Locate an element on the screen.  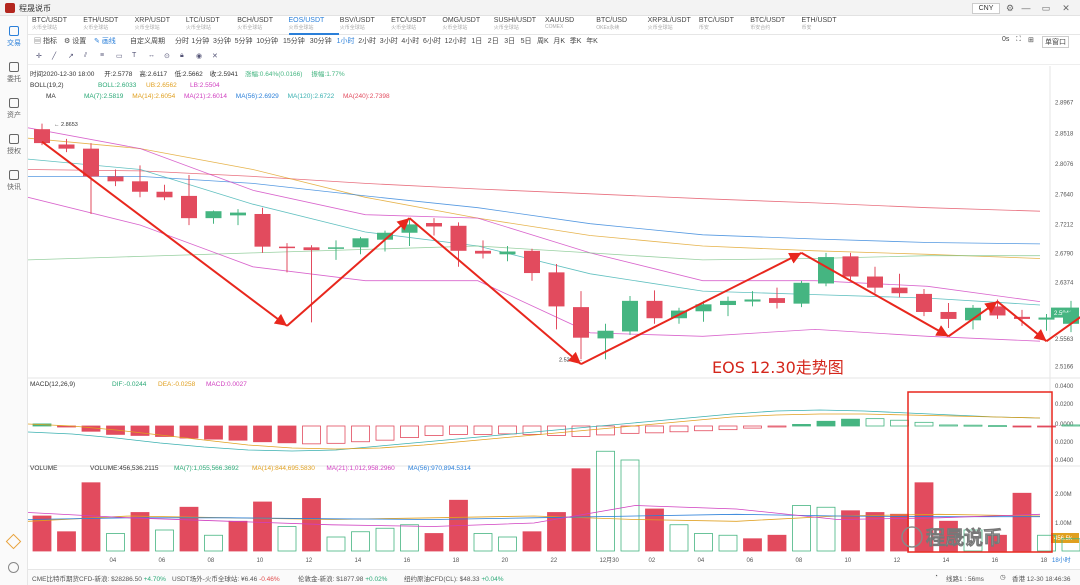
period-button: 3日 is located at coordinates (510, 41).